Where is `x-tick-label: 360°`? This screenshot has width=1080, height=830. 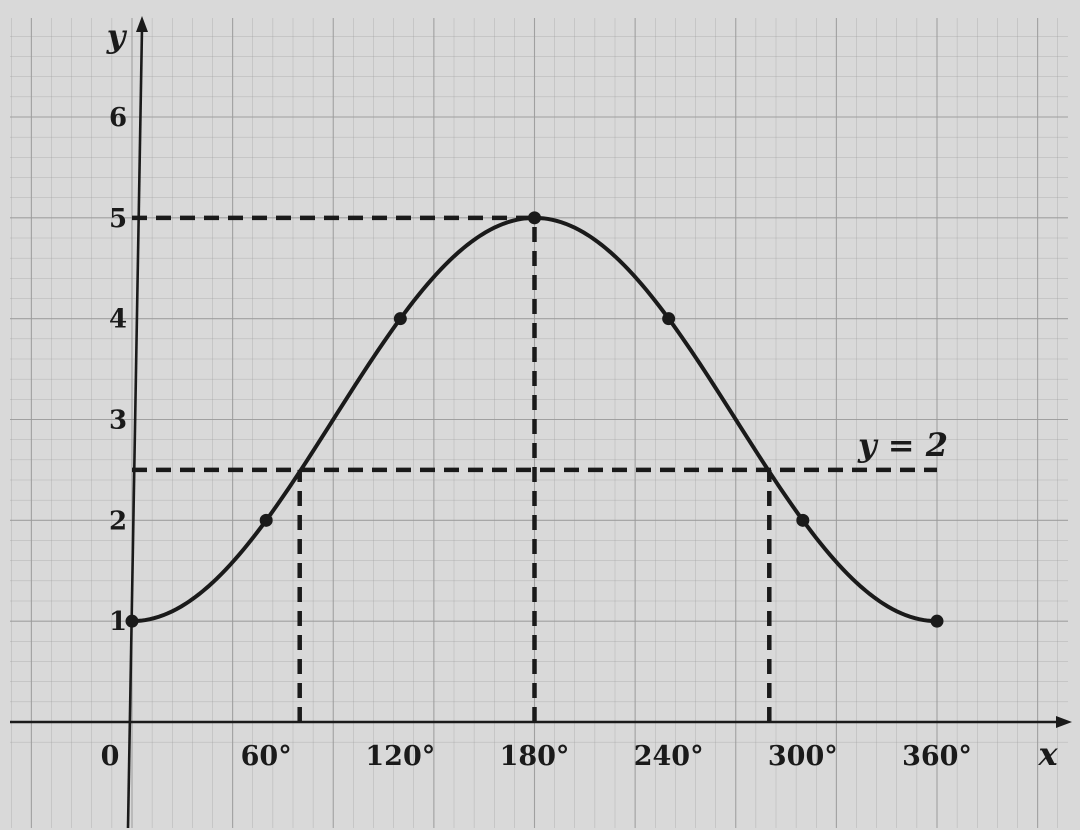 x-tick-label: 360° is located at coordinates (937, 756).